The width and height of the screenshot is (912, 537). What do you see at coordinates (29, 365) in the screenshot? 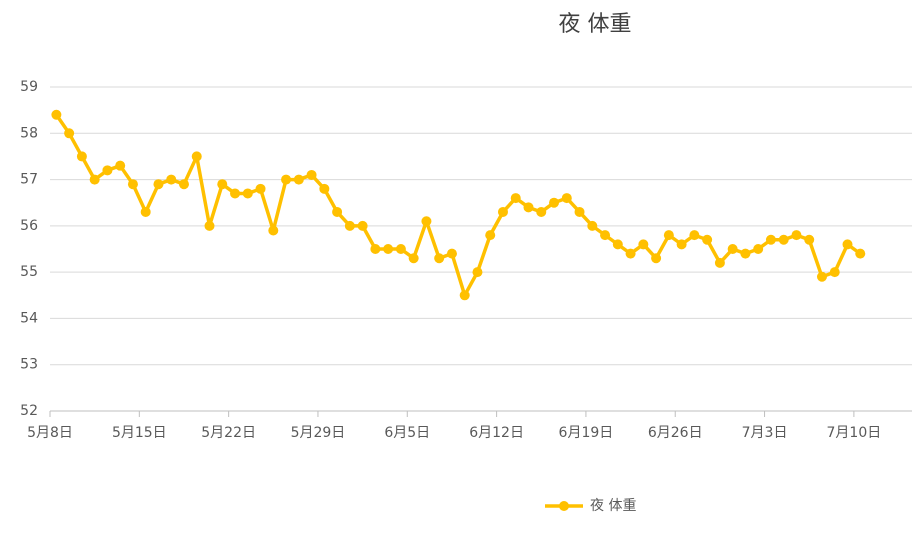
I see `y-tick-label: 53` at bounding box center [29, 365].